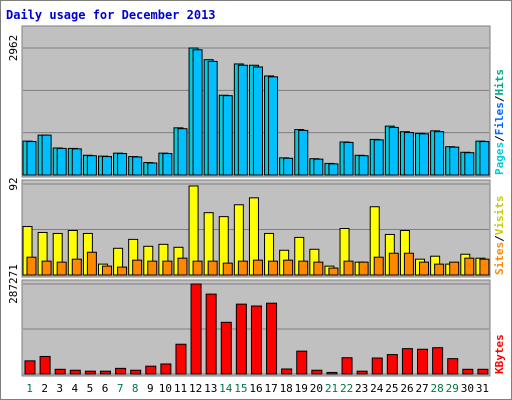  I want to click on x-tick-label-day-6: 6, so click(105, 388).